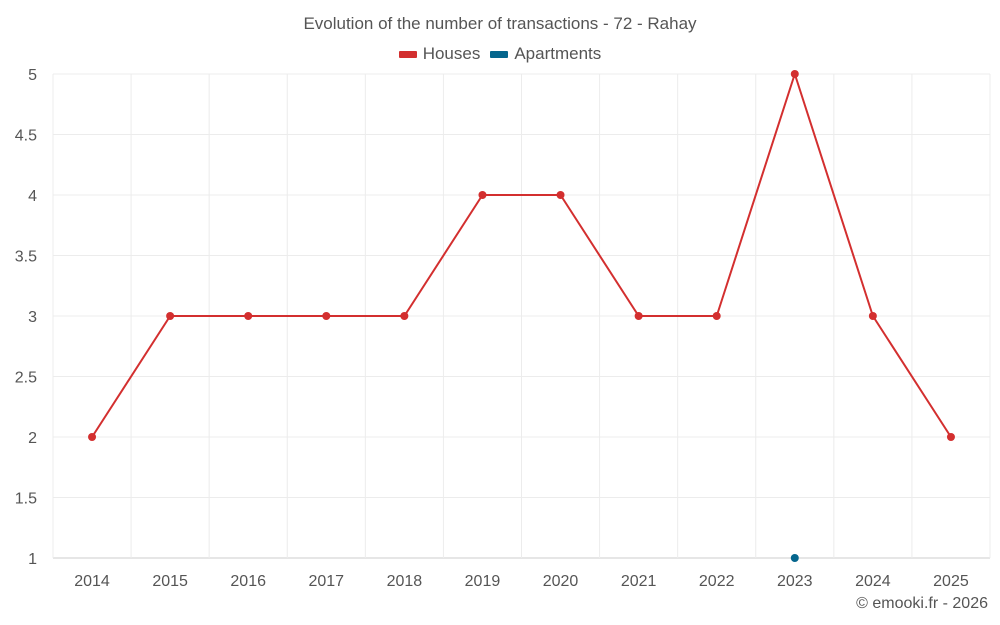 The width and height of the screenshot is (1000, 625). I want to click on data-point-apartments, so click(794, 558).